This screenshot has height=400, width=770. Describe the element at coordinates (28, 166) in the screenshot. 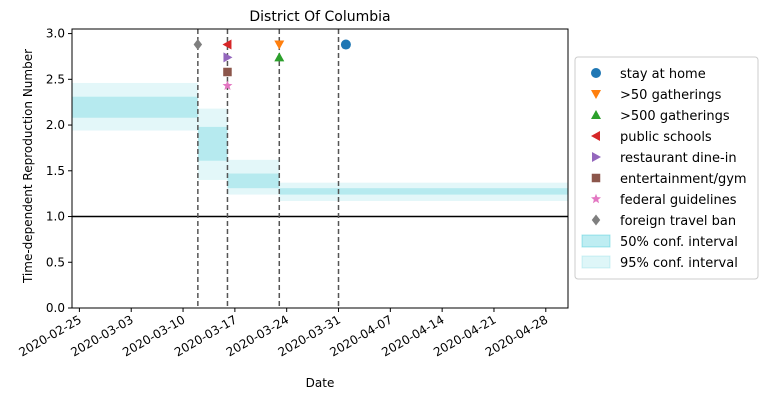

I see `y-axis-title: Time-dependent Reproduction Number` at that location.